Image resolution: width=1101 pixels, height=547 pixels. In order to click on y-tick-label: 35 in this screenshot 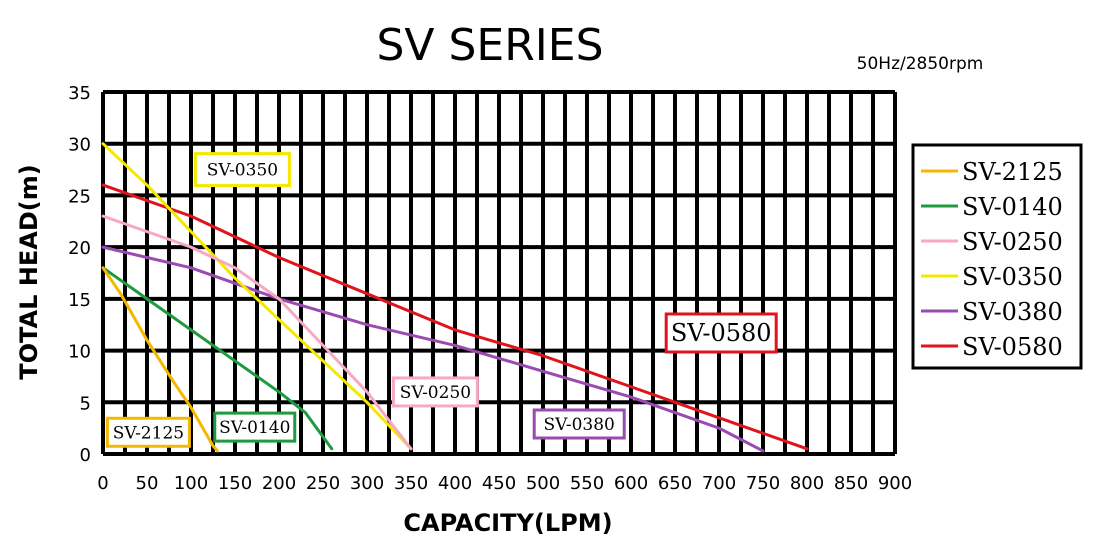, I will do `click(79, 93)`.